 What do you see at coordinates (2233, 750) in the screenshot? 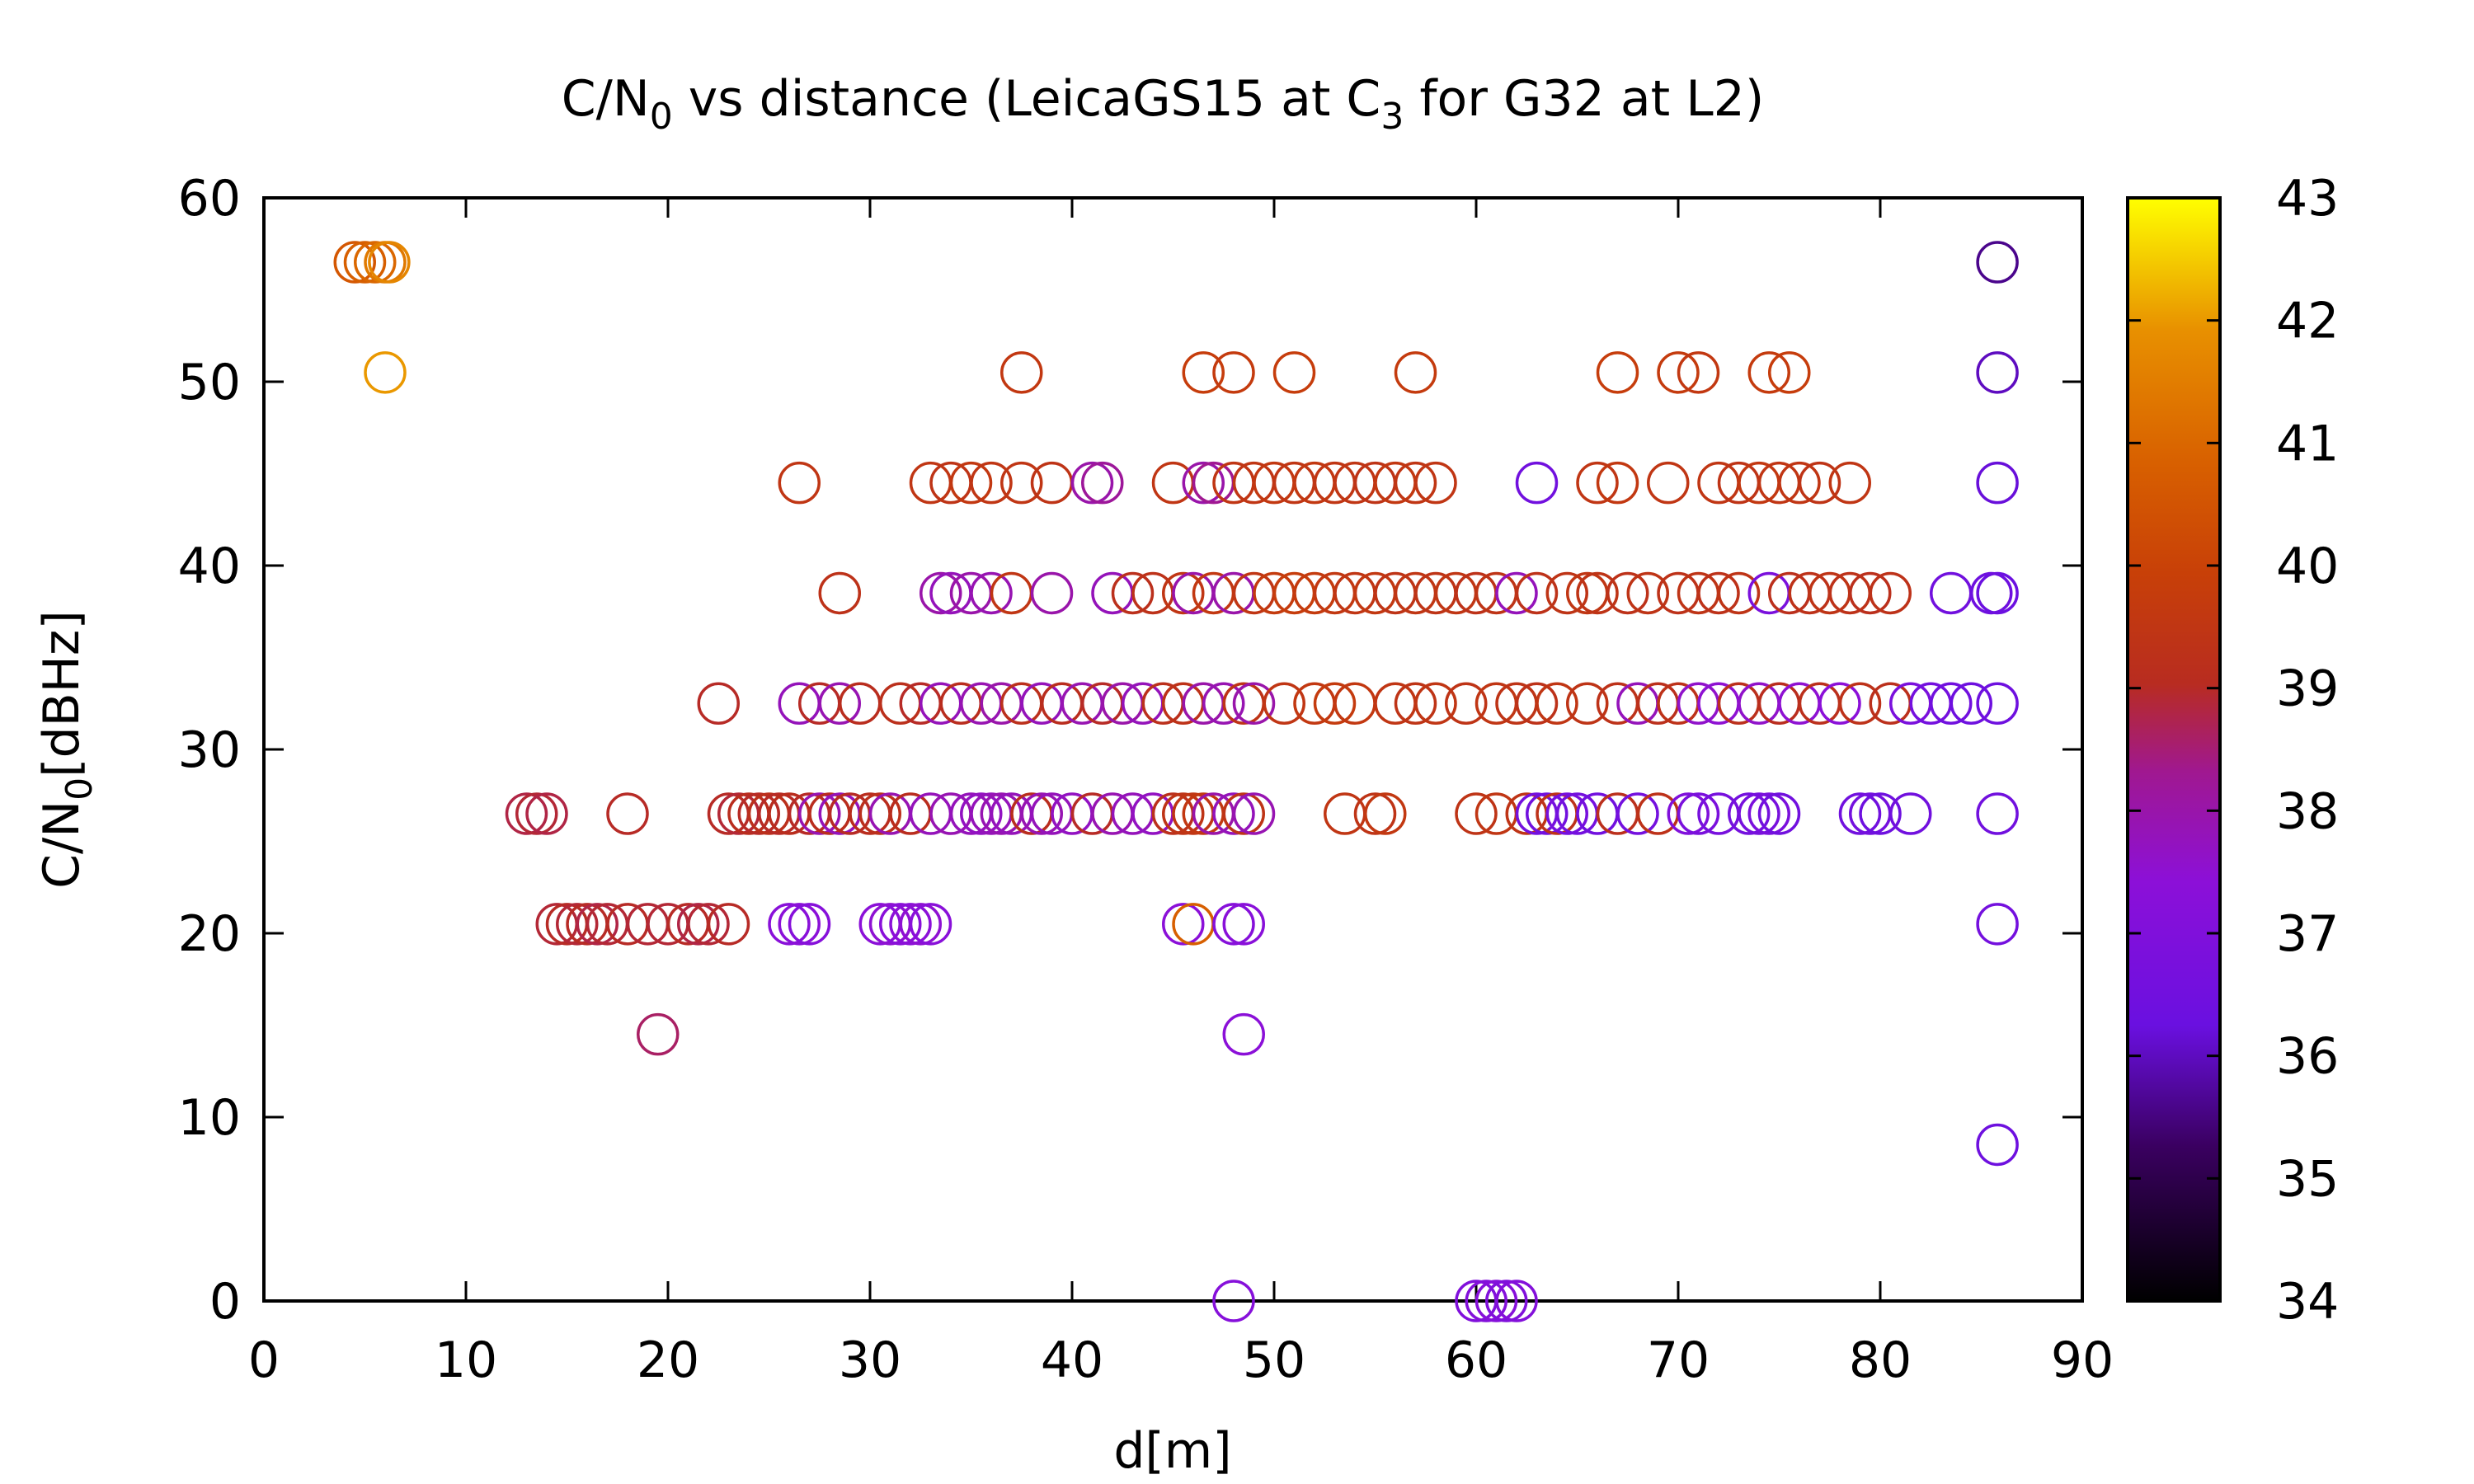
I see `colorbar-ticks: 34 35 36 37 38 39 40 41 42 43` at bounding box center [2233, 750].